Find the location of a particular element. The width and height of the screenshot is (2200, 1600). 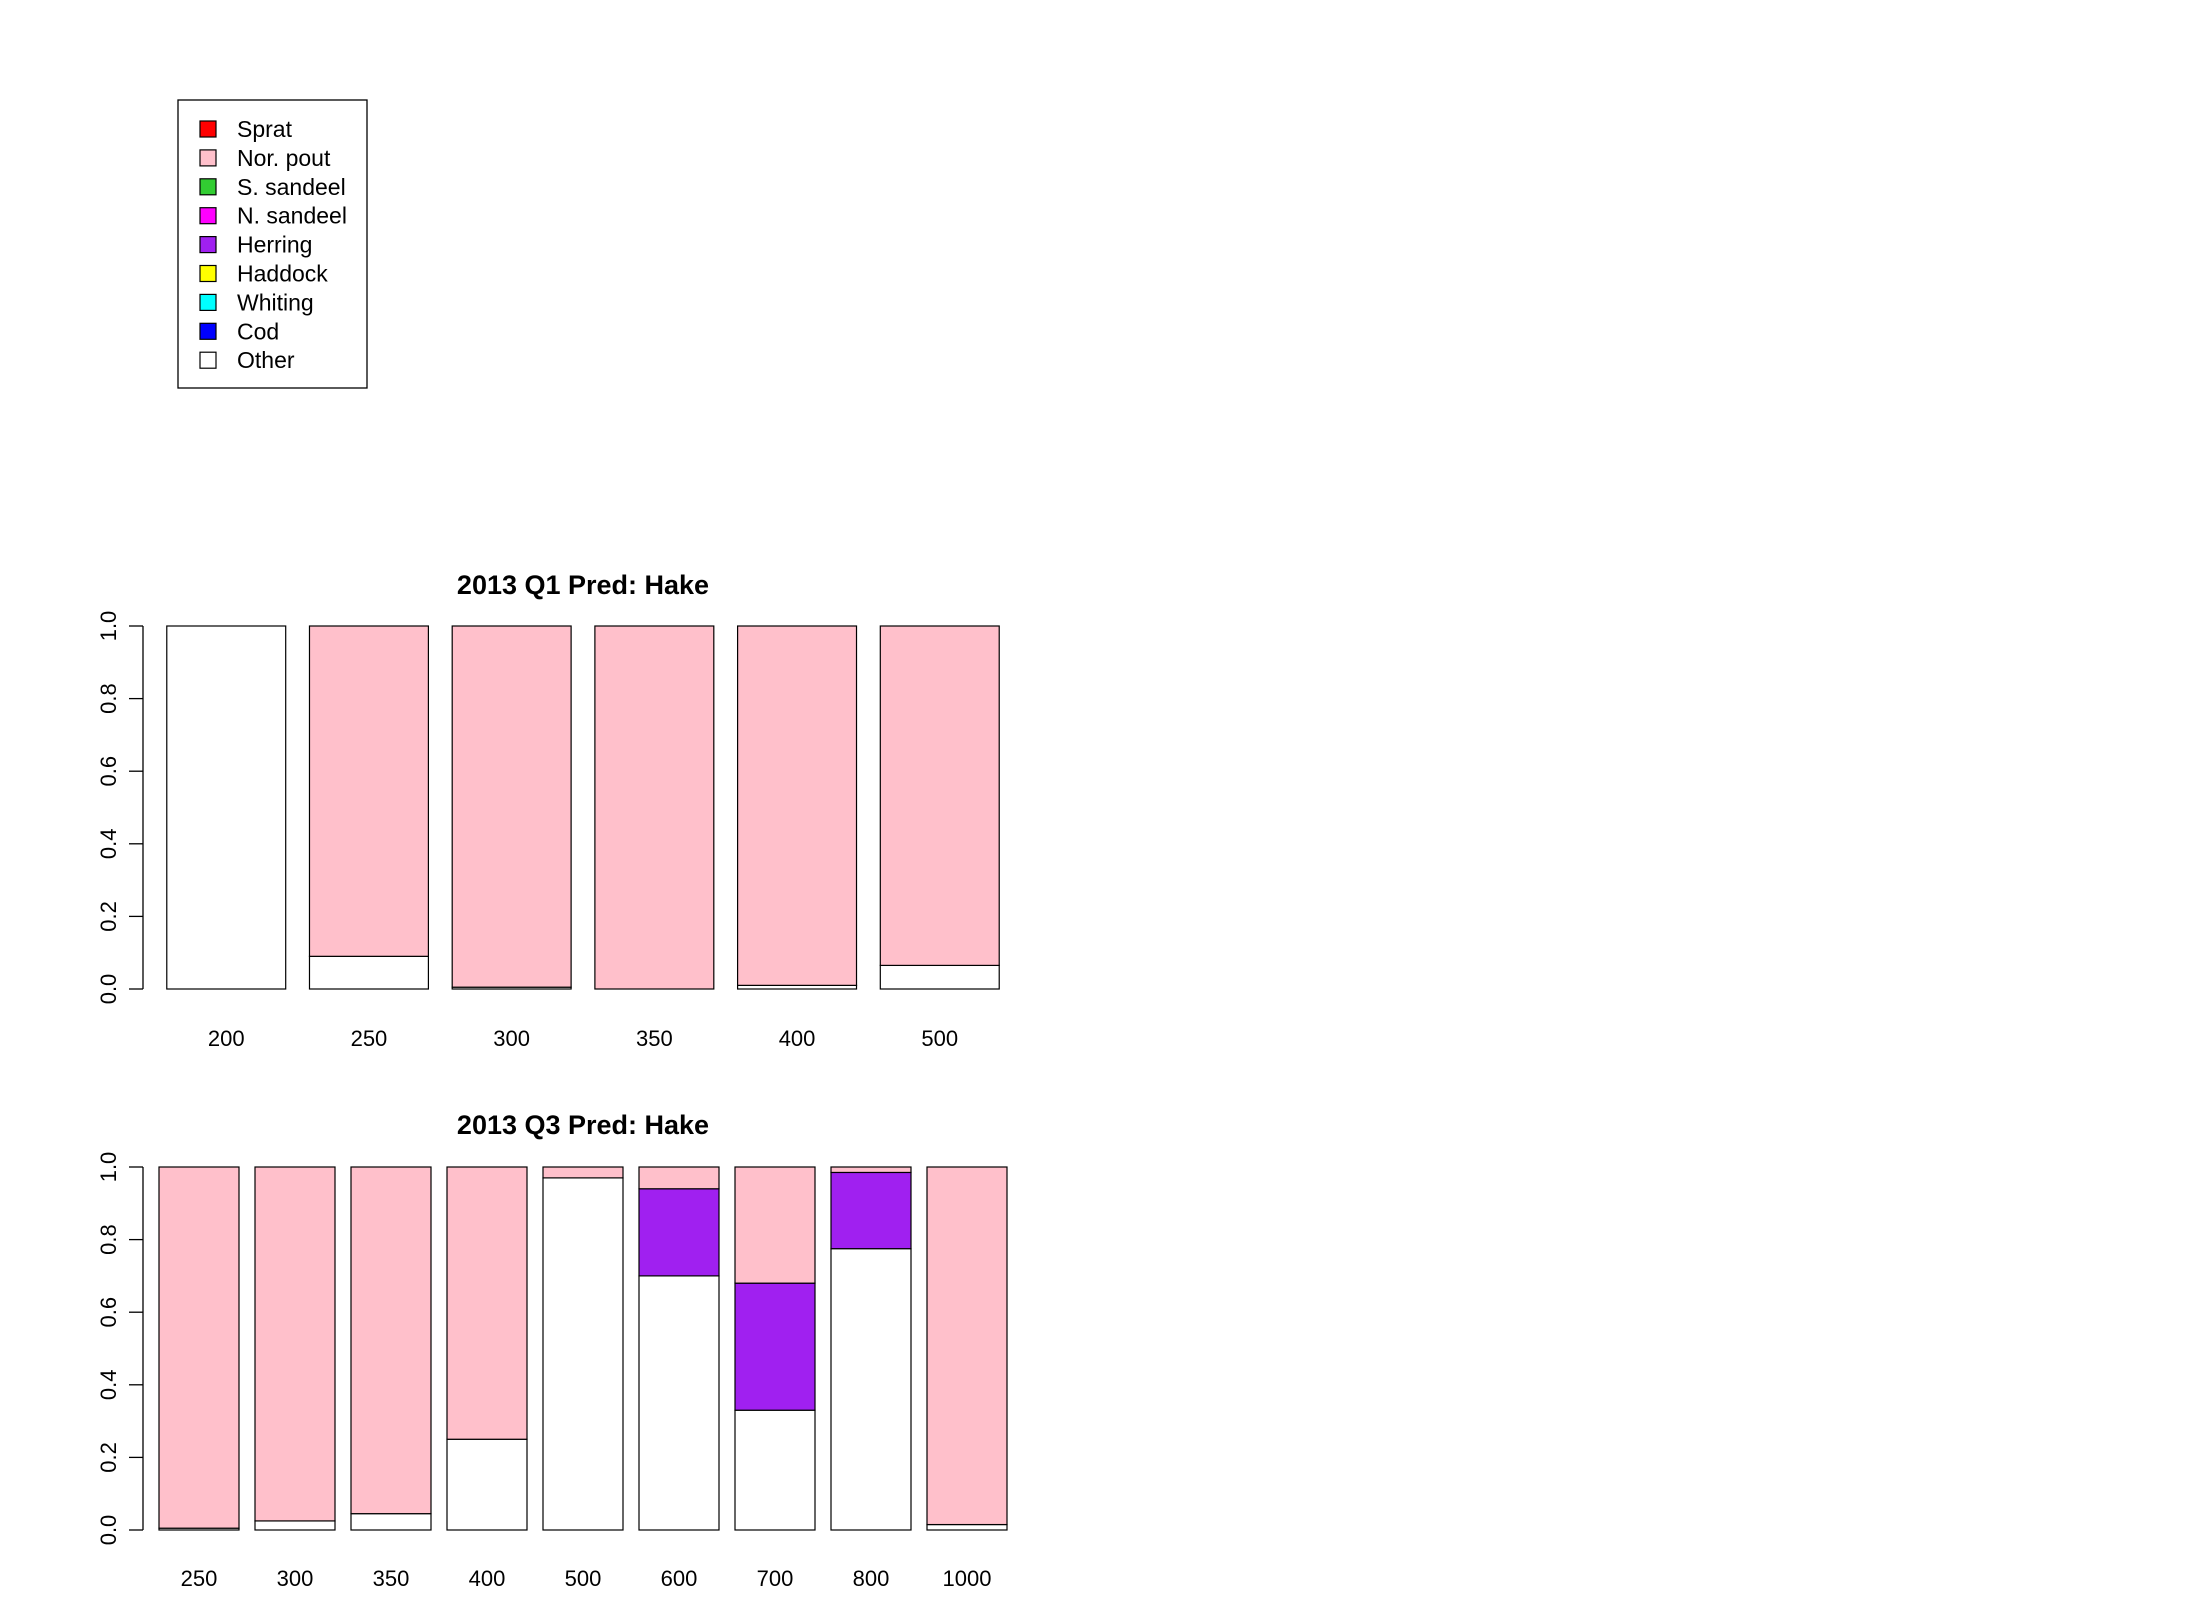

x-category-label: 800 is located at coordinates (871, 1578).